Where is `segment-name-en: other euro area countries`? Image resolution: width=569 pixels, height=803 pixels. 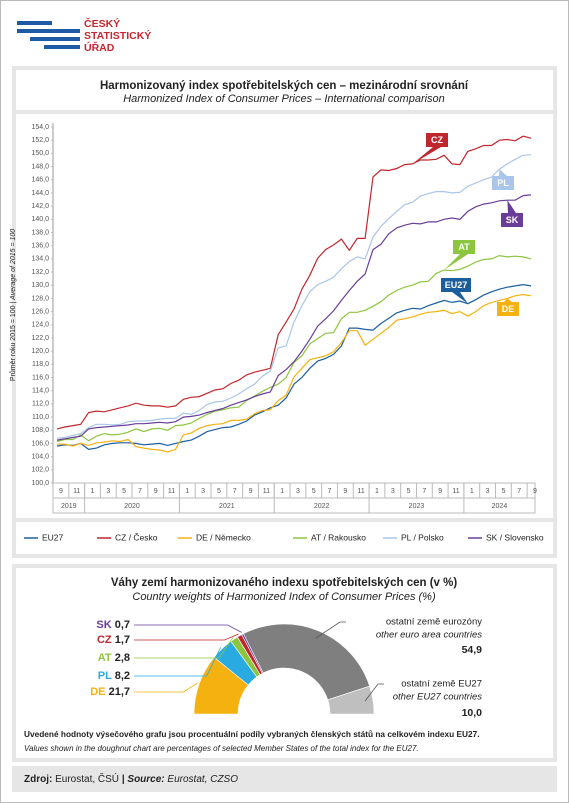 segment-name-en: other euro area countries is located at coordinates (429, 635).